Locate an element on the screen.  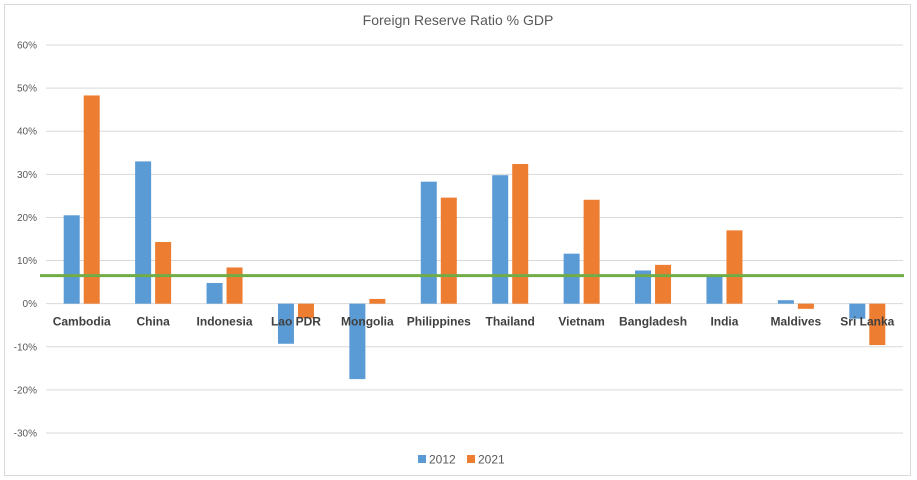
y-axis-ticks: -30% -20% -10% 0% 10% 20% 30% 40% 50% 60% is located at coordinates (25, 240).